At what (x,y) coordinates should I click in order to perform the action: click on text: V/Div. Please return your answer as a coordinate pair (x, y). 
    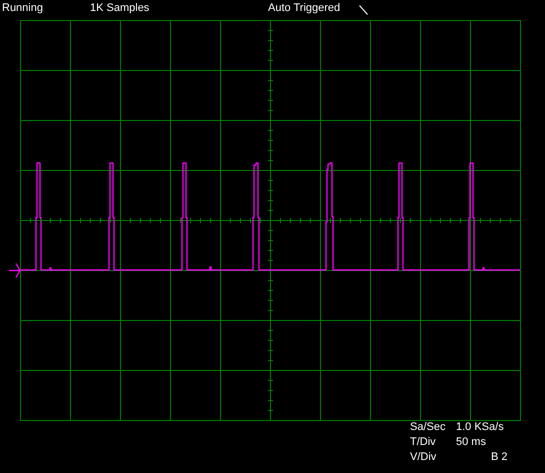
    Looking at the image, I should click on (423, 457).